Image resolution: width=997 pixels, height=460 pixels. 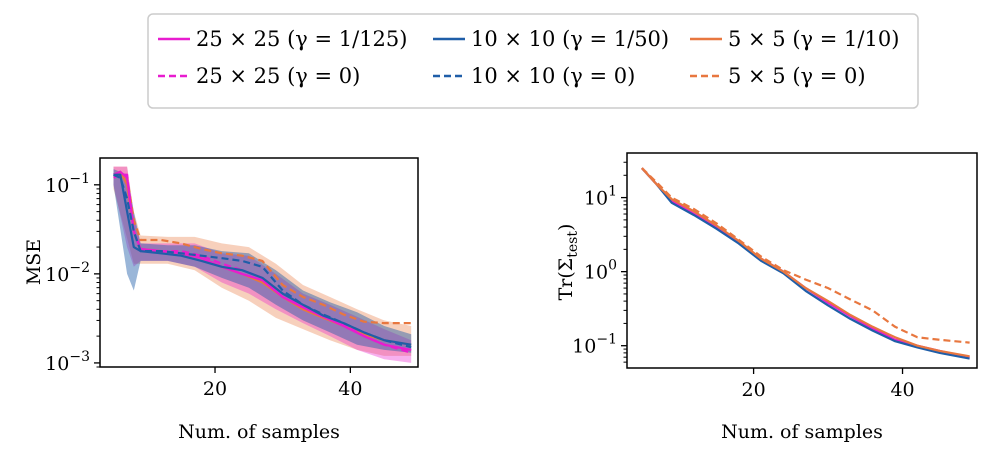 What do you see at coordinates (802, 432) in the screenshot?
I see `panel-right-xlabel: Num. of samples` at bounding box center [802, 432].